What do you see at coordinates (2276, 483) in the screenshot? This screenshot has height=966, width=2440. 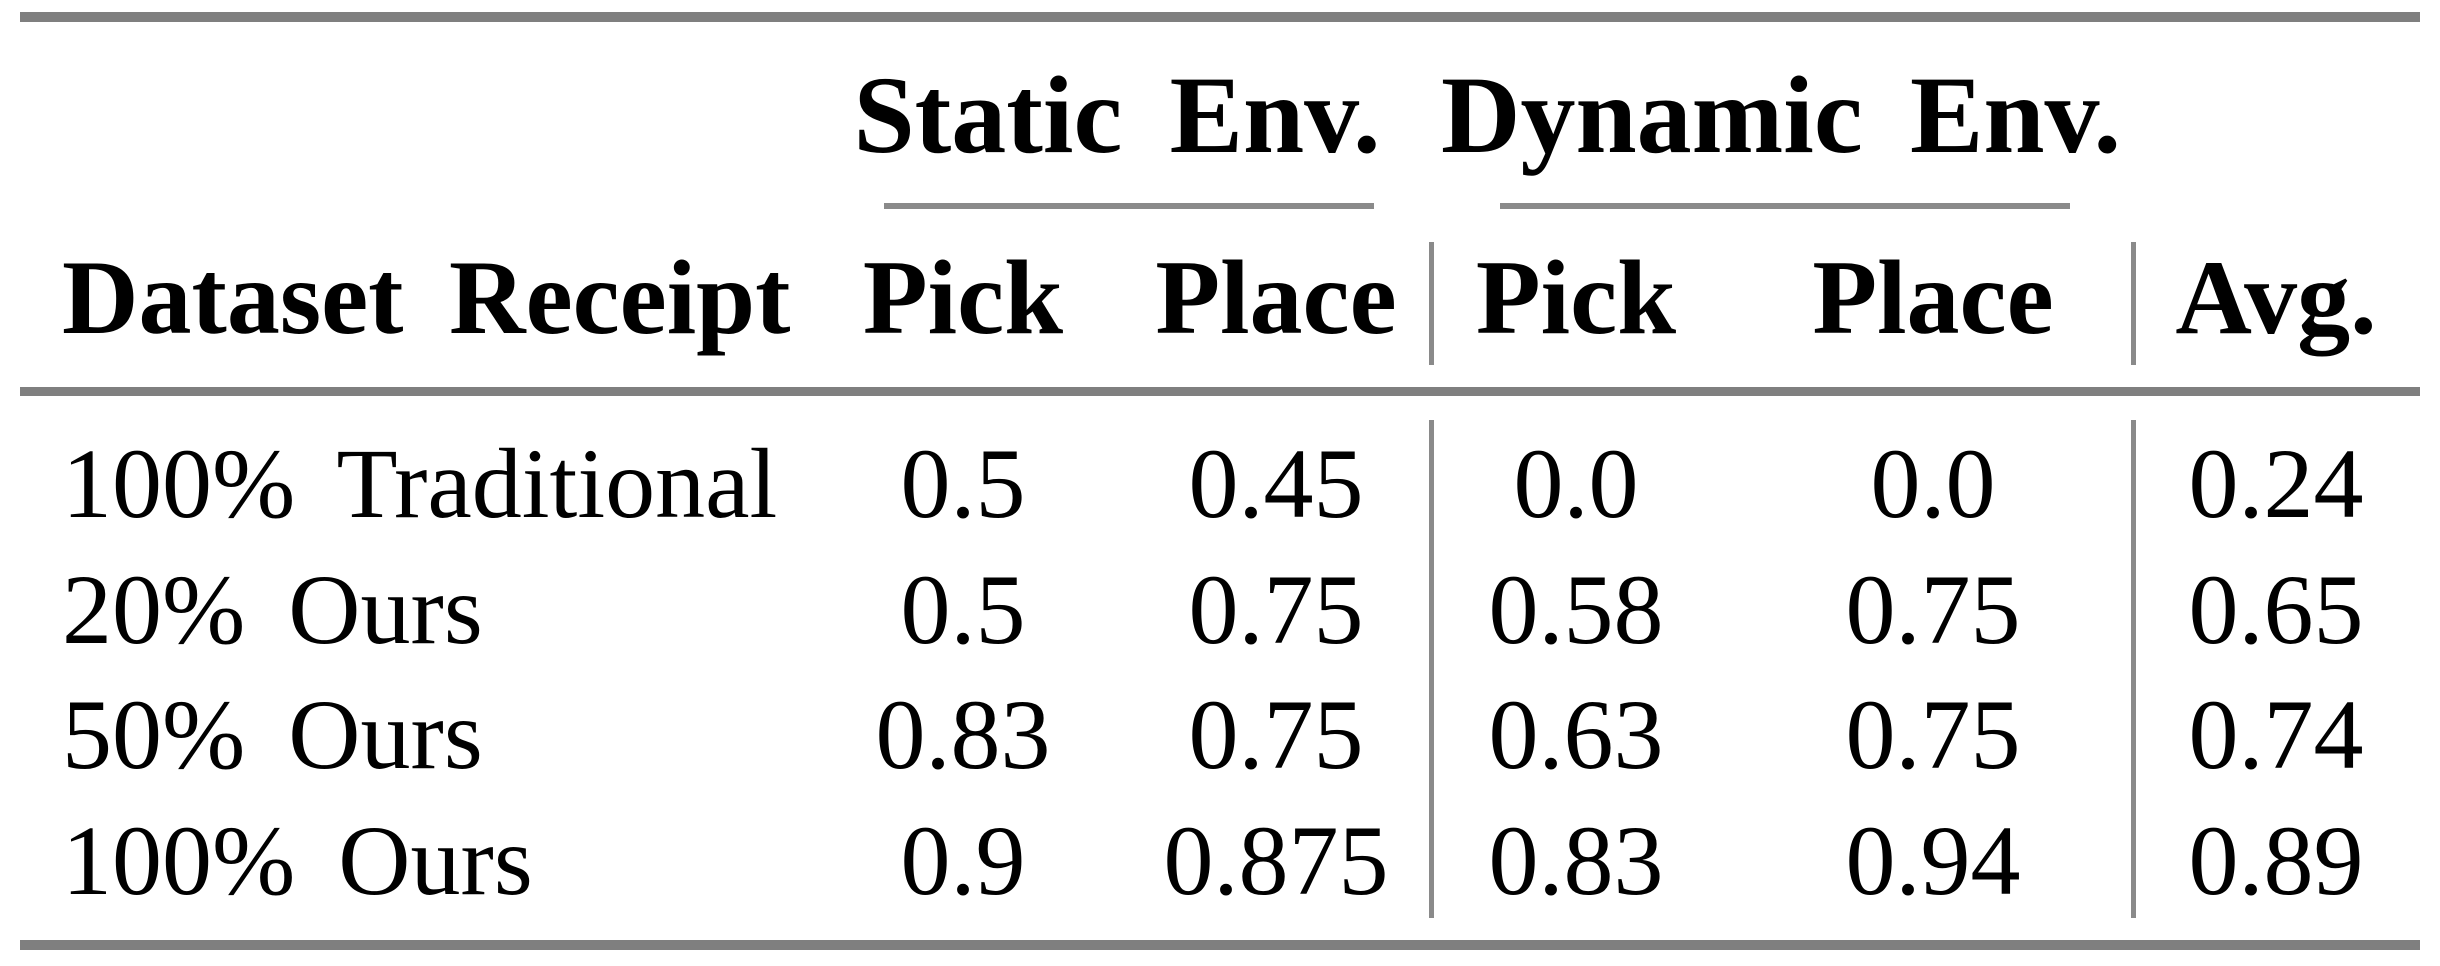 I see `table-cell: 0.24` at bounding box center [2276, 483].